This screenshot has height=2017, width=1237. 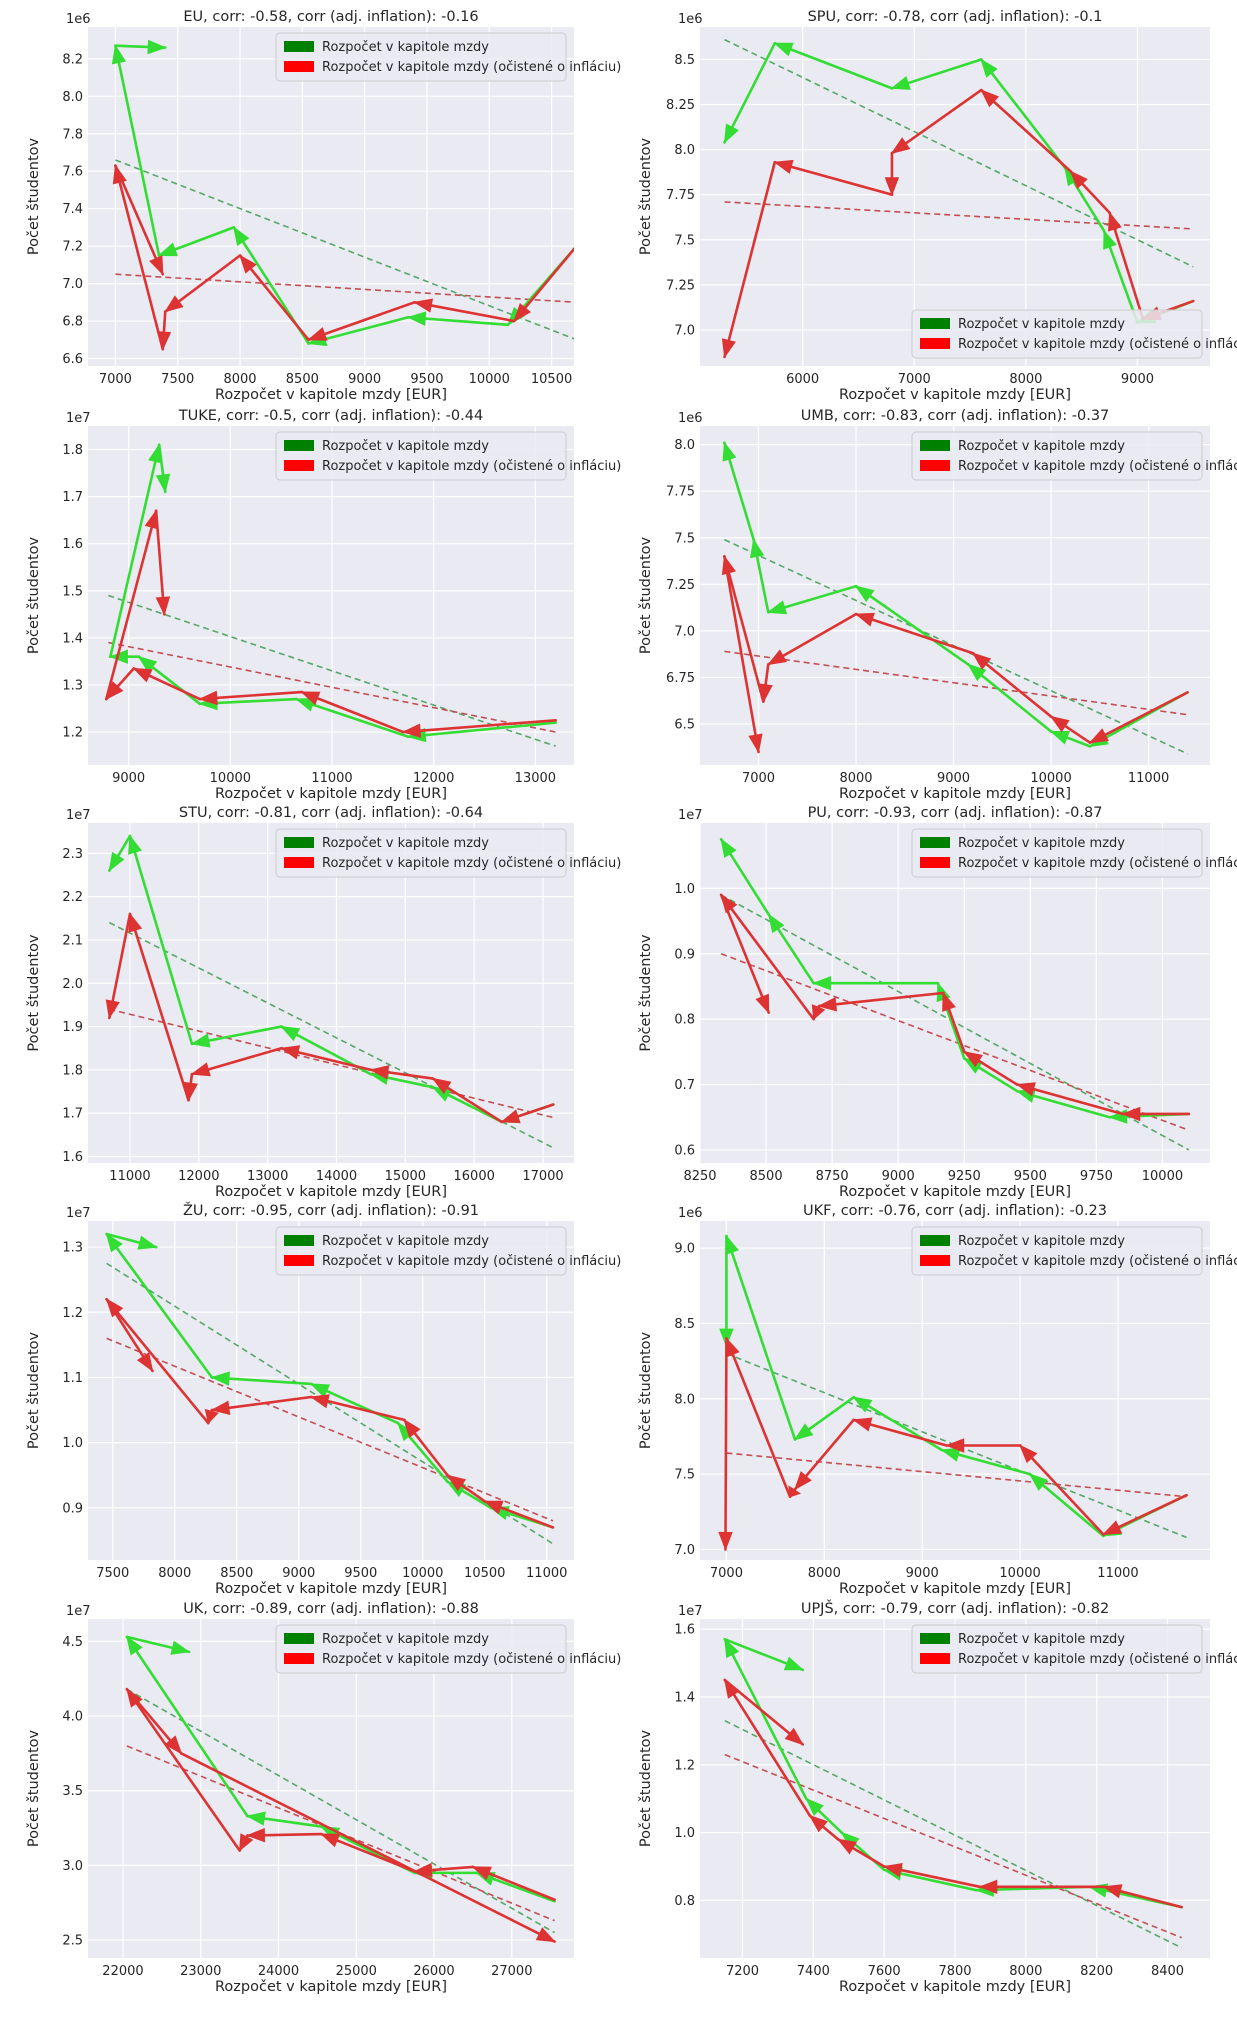 What do you see at coordinates (72, 984) in the screenshot?
I see `y-tick-label: 2.0` at bounding box center [72, 984].